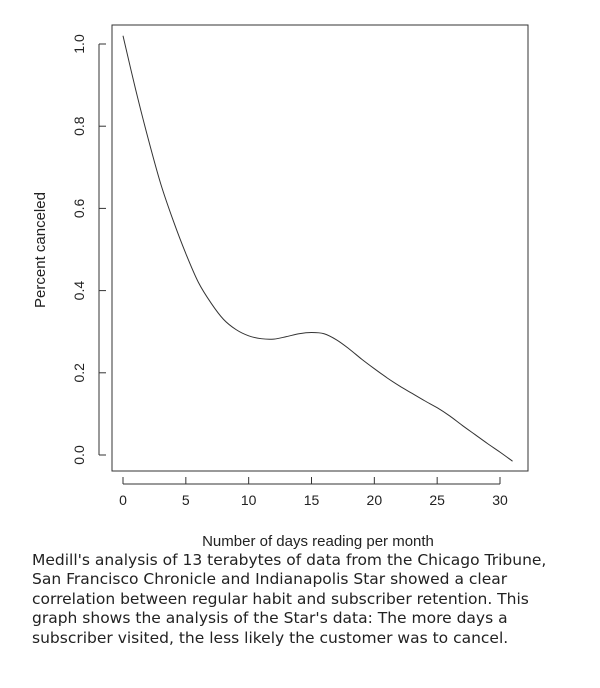 Image resolution: width=600 pixels, height=688 pixels. What do you see at coordinates (79, 291) in the screenshot?
I see `y-tick-label: 0.4` at bounding box center [79, 291].